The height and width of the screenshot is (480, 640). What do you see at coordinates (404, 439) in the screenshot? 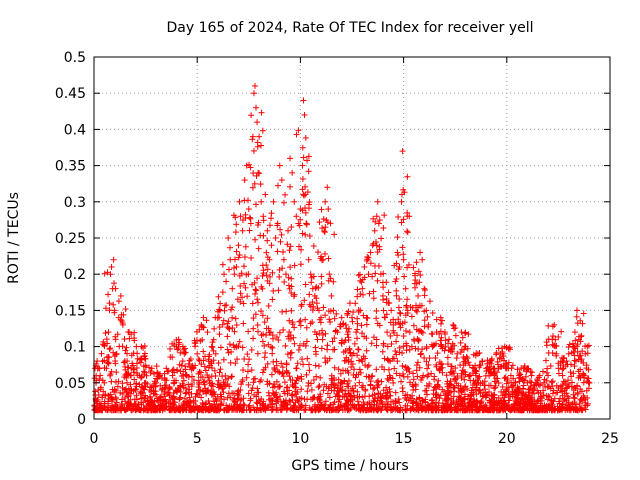
I see `x-tick-label: 15` at bounding box center [404, 439].